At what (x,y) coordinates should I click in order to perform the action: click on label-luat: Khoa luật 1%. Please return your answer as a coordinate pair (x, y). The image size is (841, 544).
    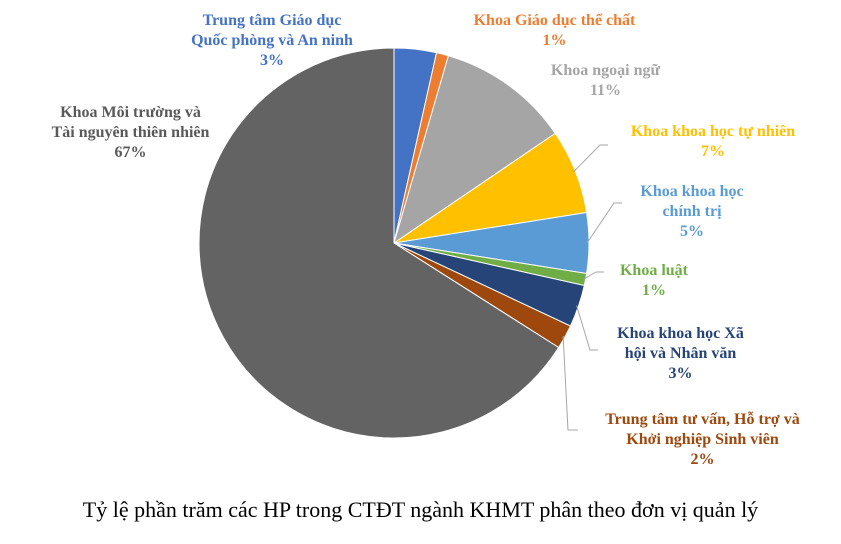
    Looking at the image, I should click on (653, 280).